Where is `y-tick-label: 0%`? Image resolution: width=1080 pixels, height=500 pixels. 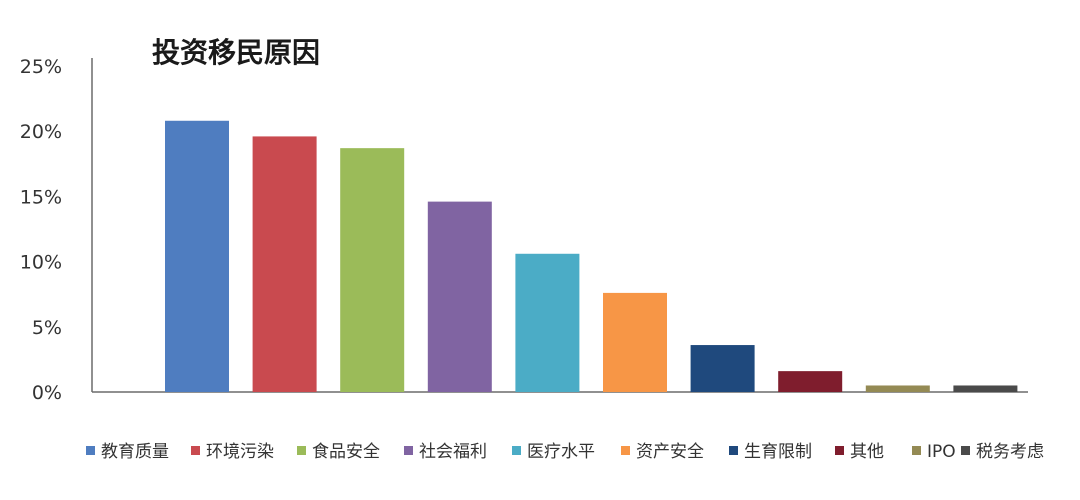
y-tick-label: 0% is located at coordinates (47, 393).